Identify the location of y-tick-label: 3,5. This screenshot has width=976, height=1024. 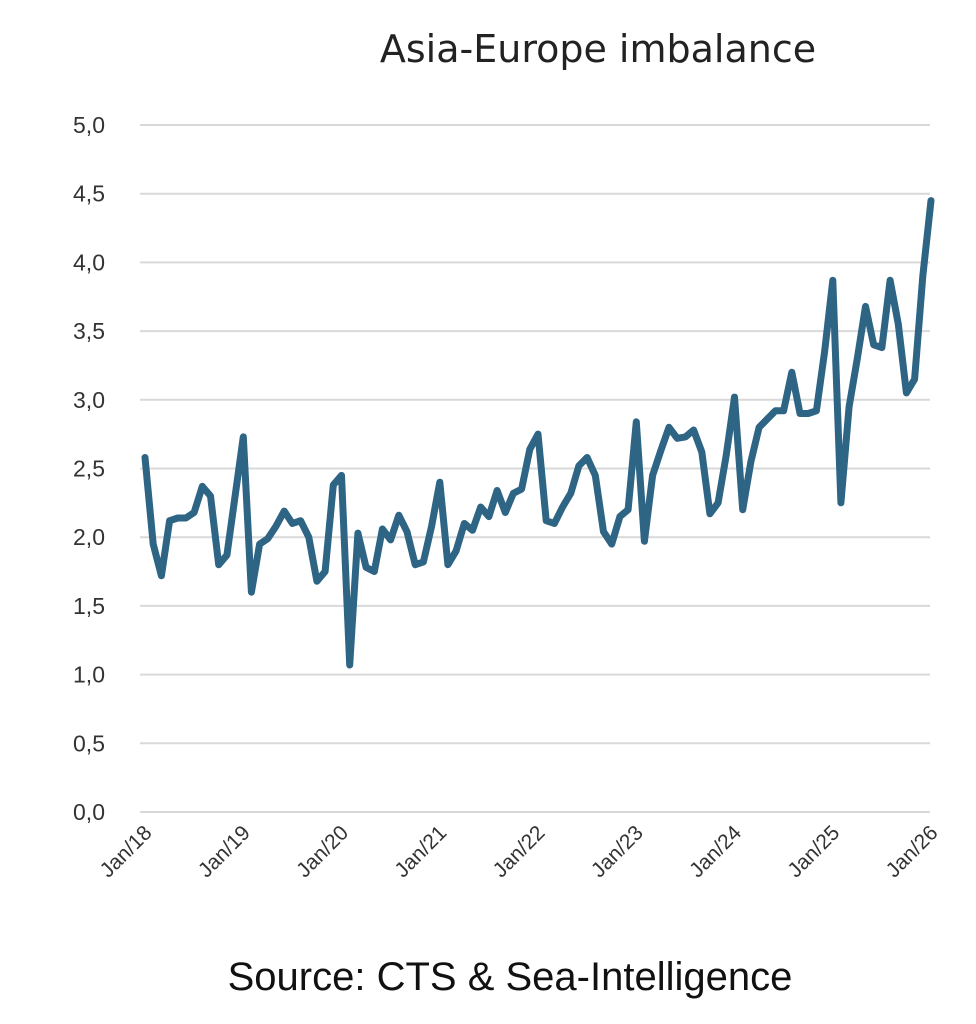
(89, 331).